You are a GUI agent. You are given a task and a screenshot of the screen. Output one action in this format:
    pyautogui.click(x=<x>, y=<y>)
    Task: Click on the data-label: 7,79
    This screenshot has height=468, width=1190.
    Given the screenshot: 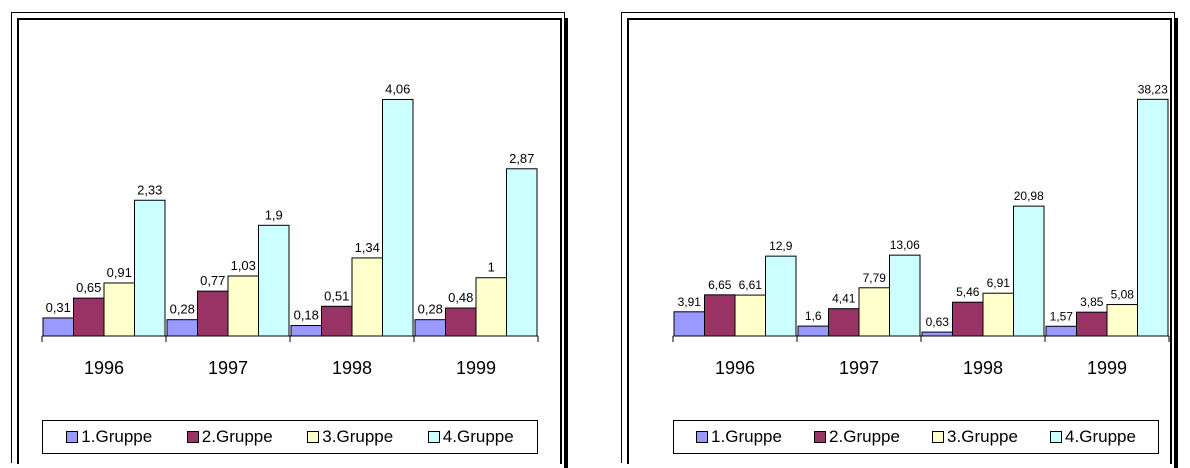 What is the action you would take?
    pyautogui.click(x=875, y=278)
    